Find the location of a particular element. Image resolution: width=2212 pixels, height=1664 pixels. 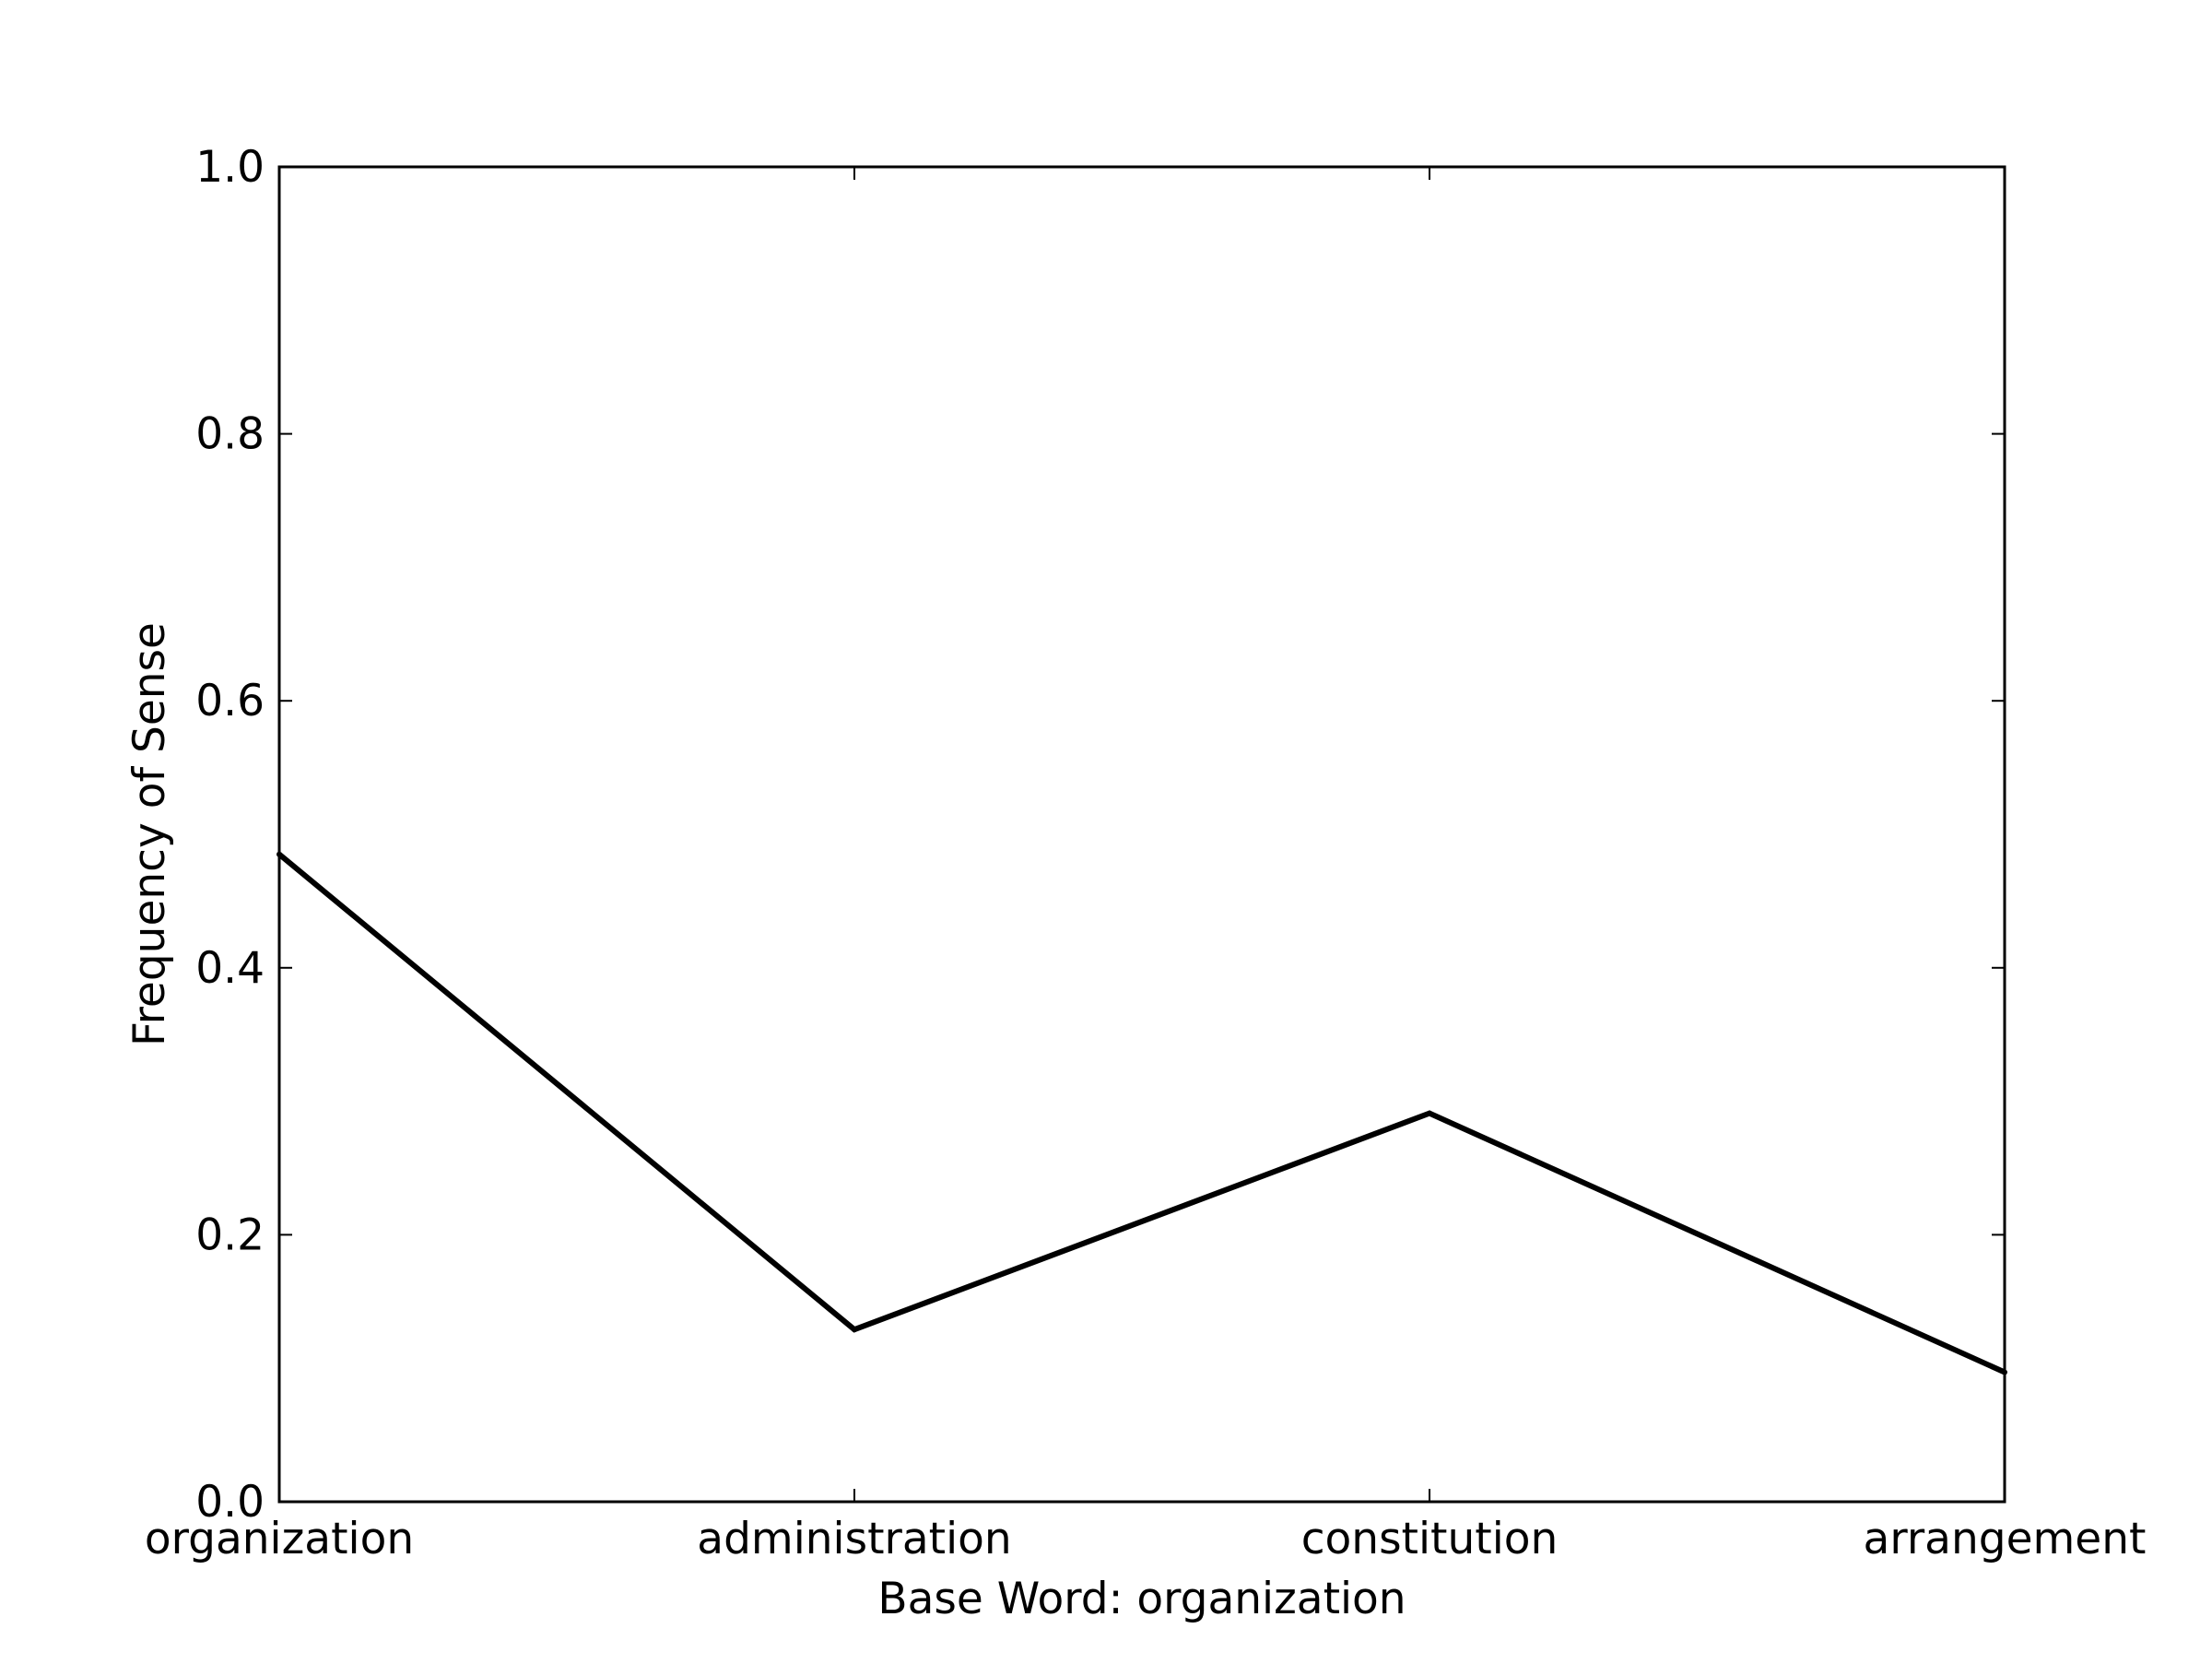

x-tick-label: organization is located at coordinates (279, 1539).